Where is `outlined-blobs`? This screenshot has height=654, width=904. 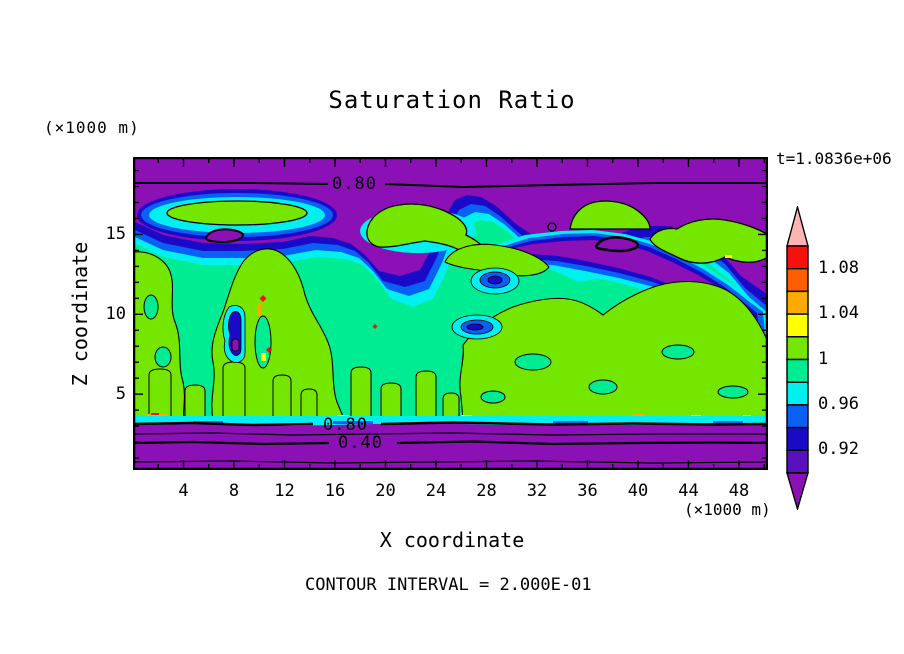
outlined-blobs is located at coordinates (422, 237).